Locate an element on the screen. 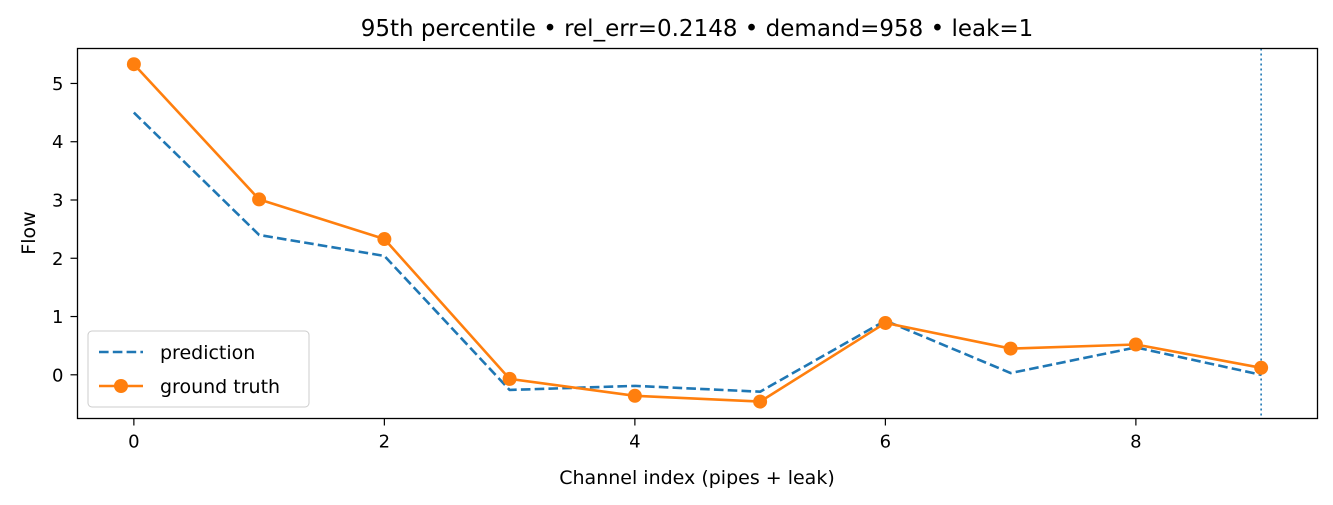 The image size is (1333, 505). x-tick-label: 4 is located at coordinates (634, 442).